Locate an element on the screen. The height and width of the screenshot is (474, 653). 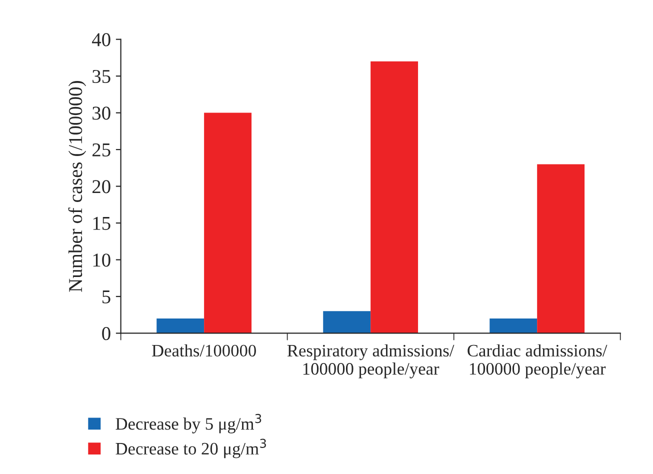
x-tick-label: Deaths/100000 is located at coordinates (204, 350).